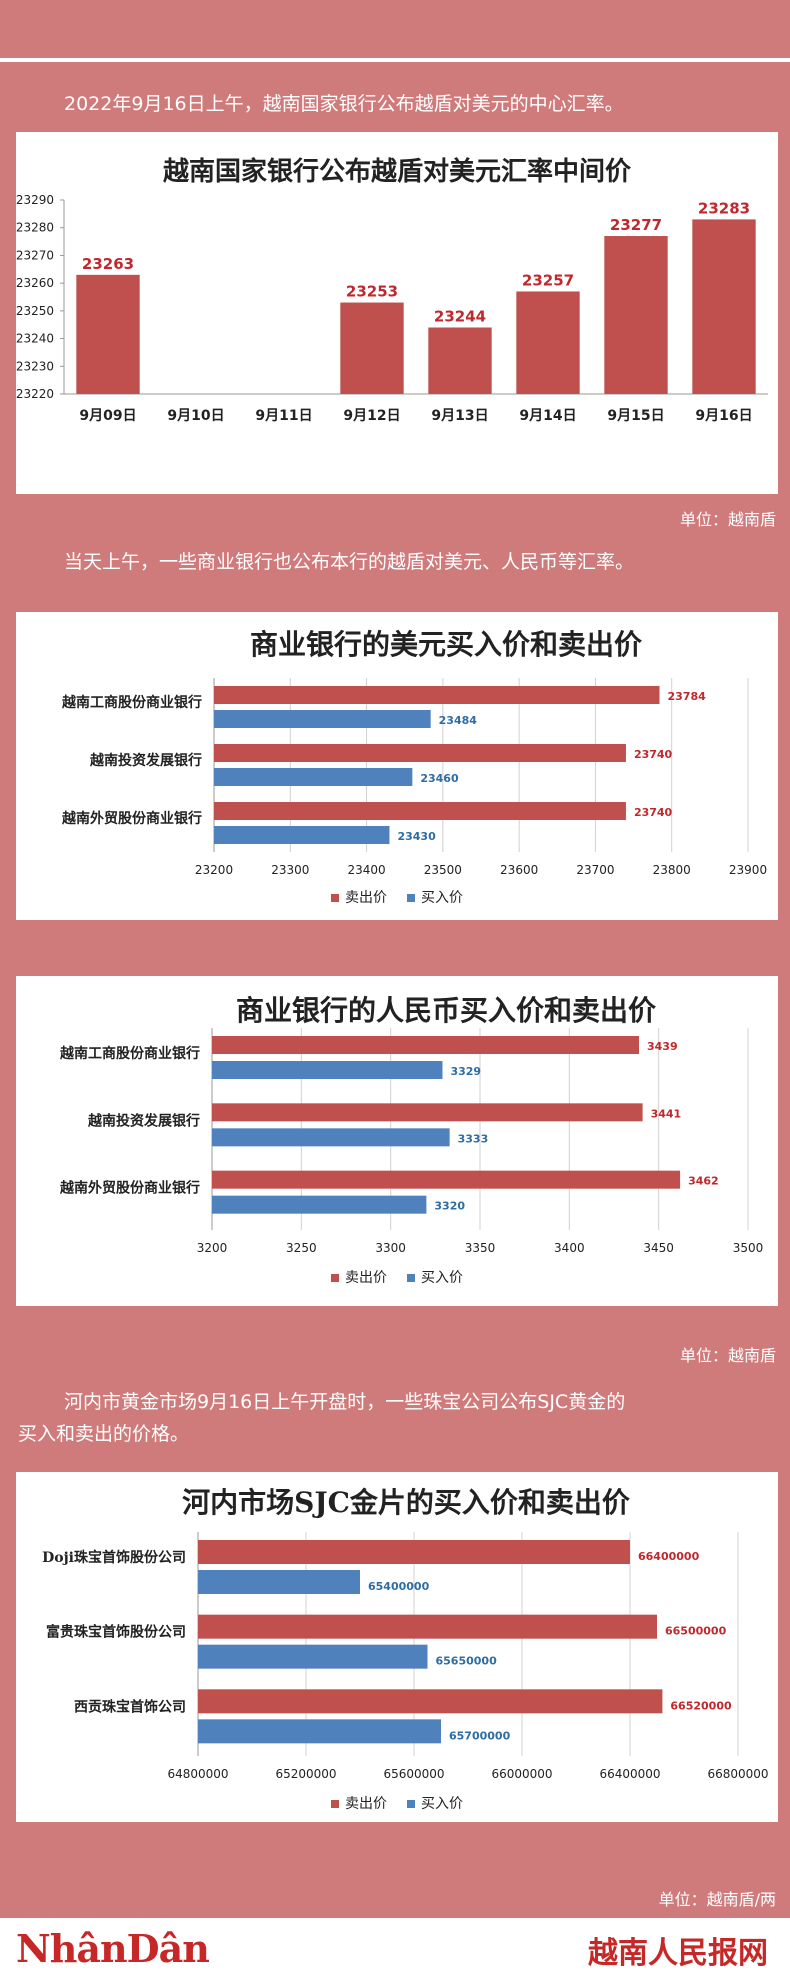 This screenshot has width=790, height=1975. What do you see at coordinates (446, 1010) in the screenshot?
I see `chart-title: 商业银行的人民币买入价和卖出价` at bounding box center [446, 1010].